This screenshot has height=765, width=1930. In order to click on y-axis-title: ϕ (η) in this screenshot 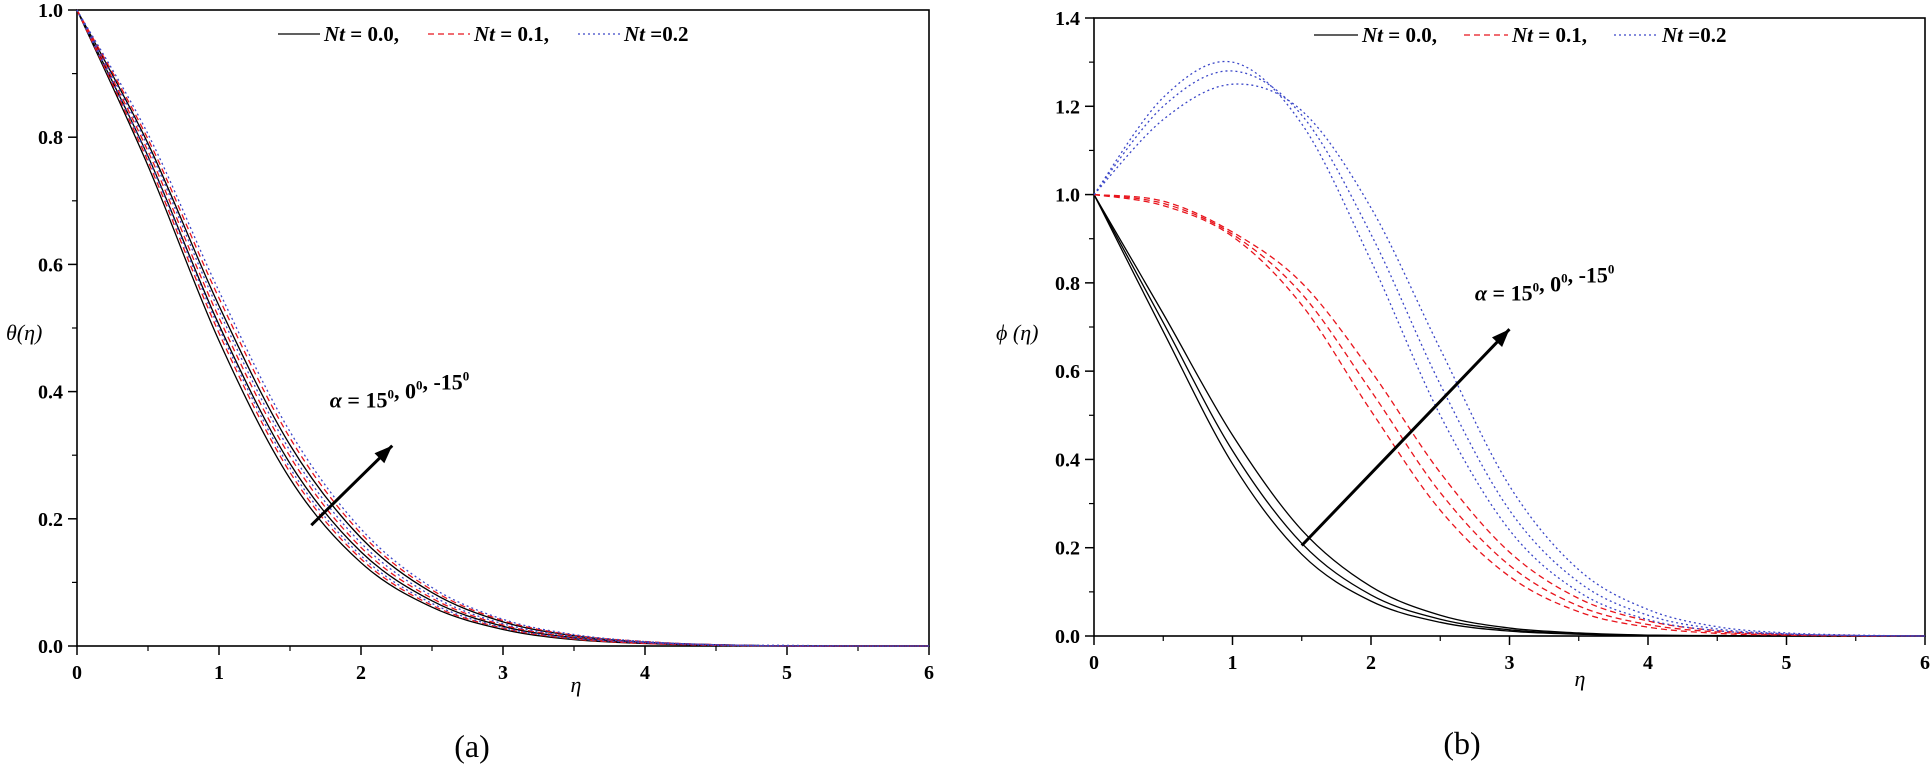, I will do `click(1017, 332)`.